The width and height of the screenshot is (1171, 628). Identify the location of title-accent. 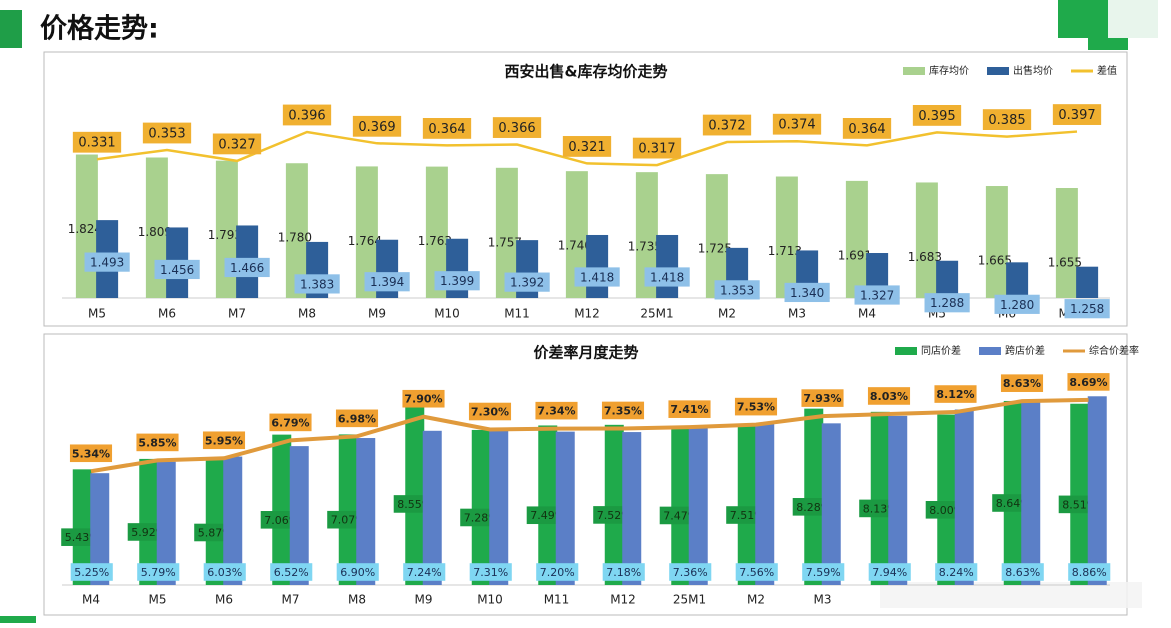
(11, 29).